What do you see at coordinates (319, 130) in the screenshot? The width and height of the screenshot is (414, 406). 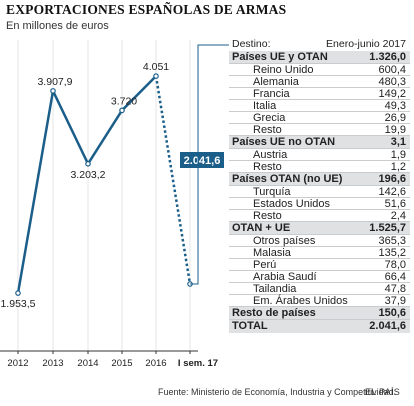 I see `table-row: Resto 19,9` at bounding box center [319, 130].